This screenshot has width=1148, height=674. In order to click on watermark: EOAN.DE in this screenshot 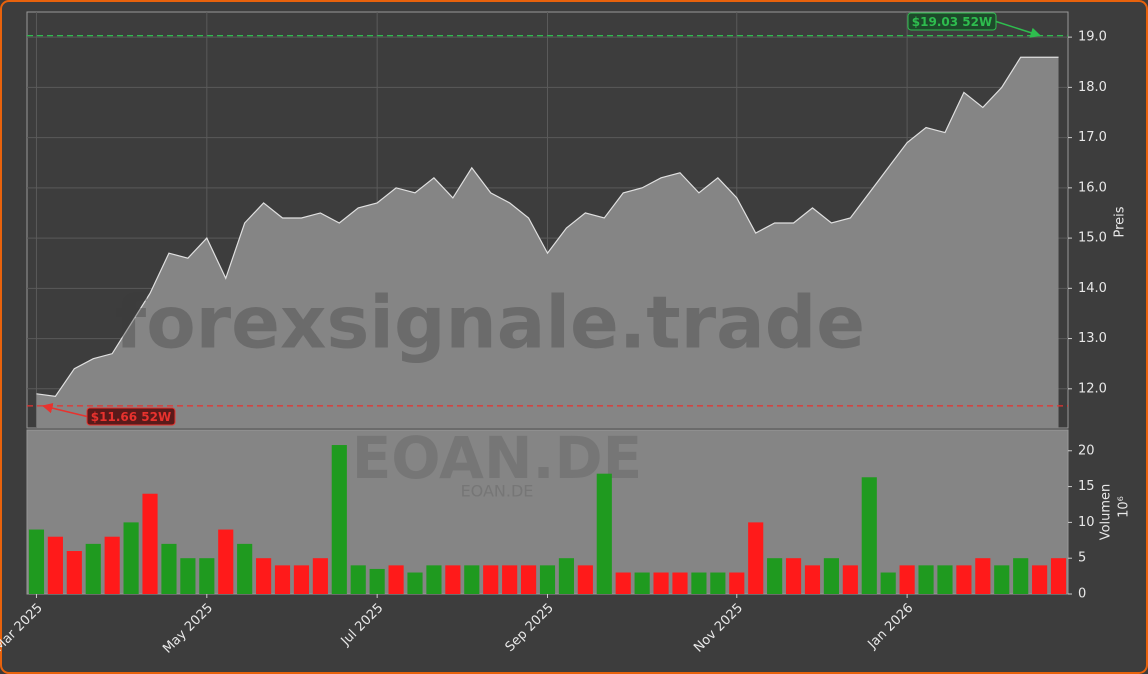, I will do `click(497, 458)`.